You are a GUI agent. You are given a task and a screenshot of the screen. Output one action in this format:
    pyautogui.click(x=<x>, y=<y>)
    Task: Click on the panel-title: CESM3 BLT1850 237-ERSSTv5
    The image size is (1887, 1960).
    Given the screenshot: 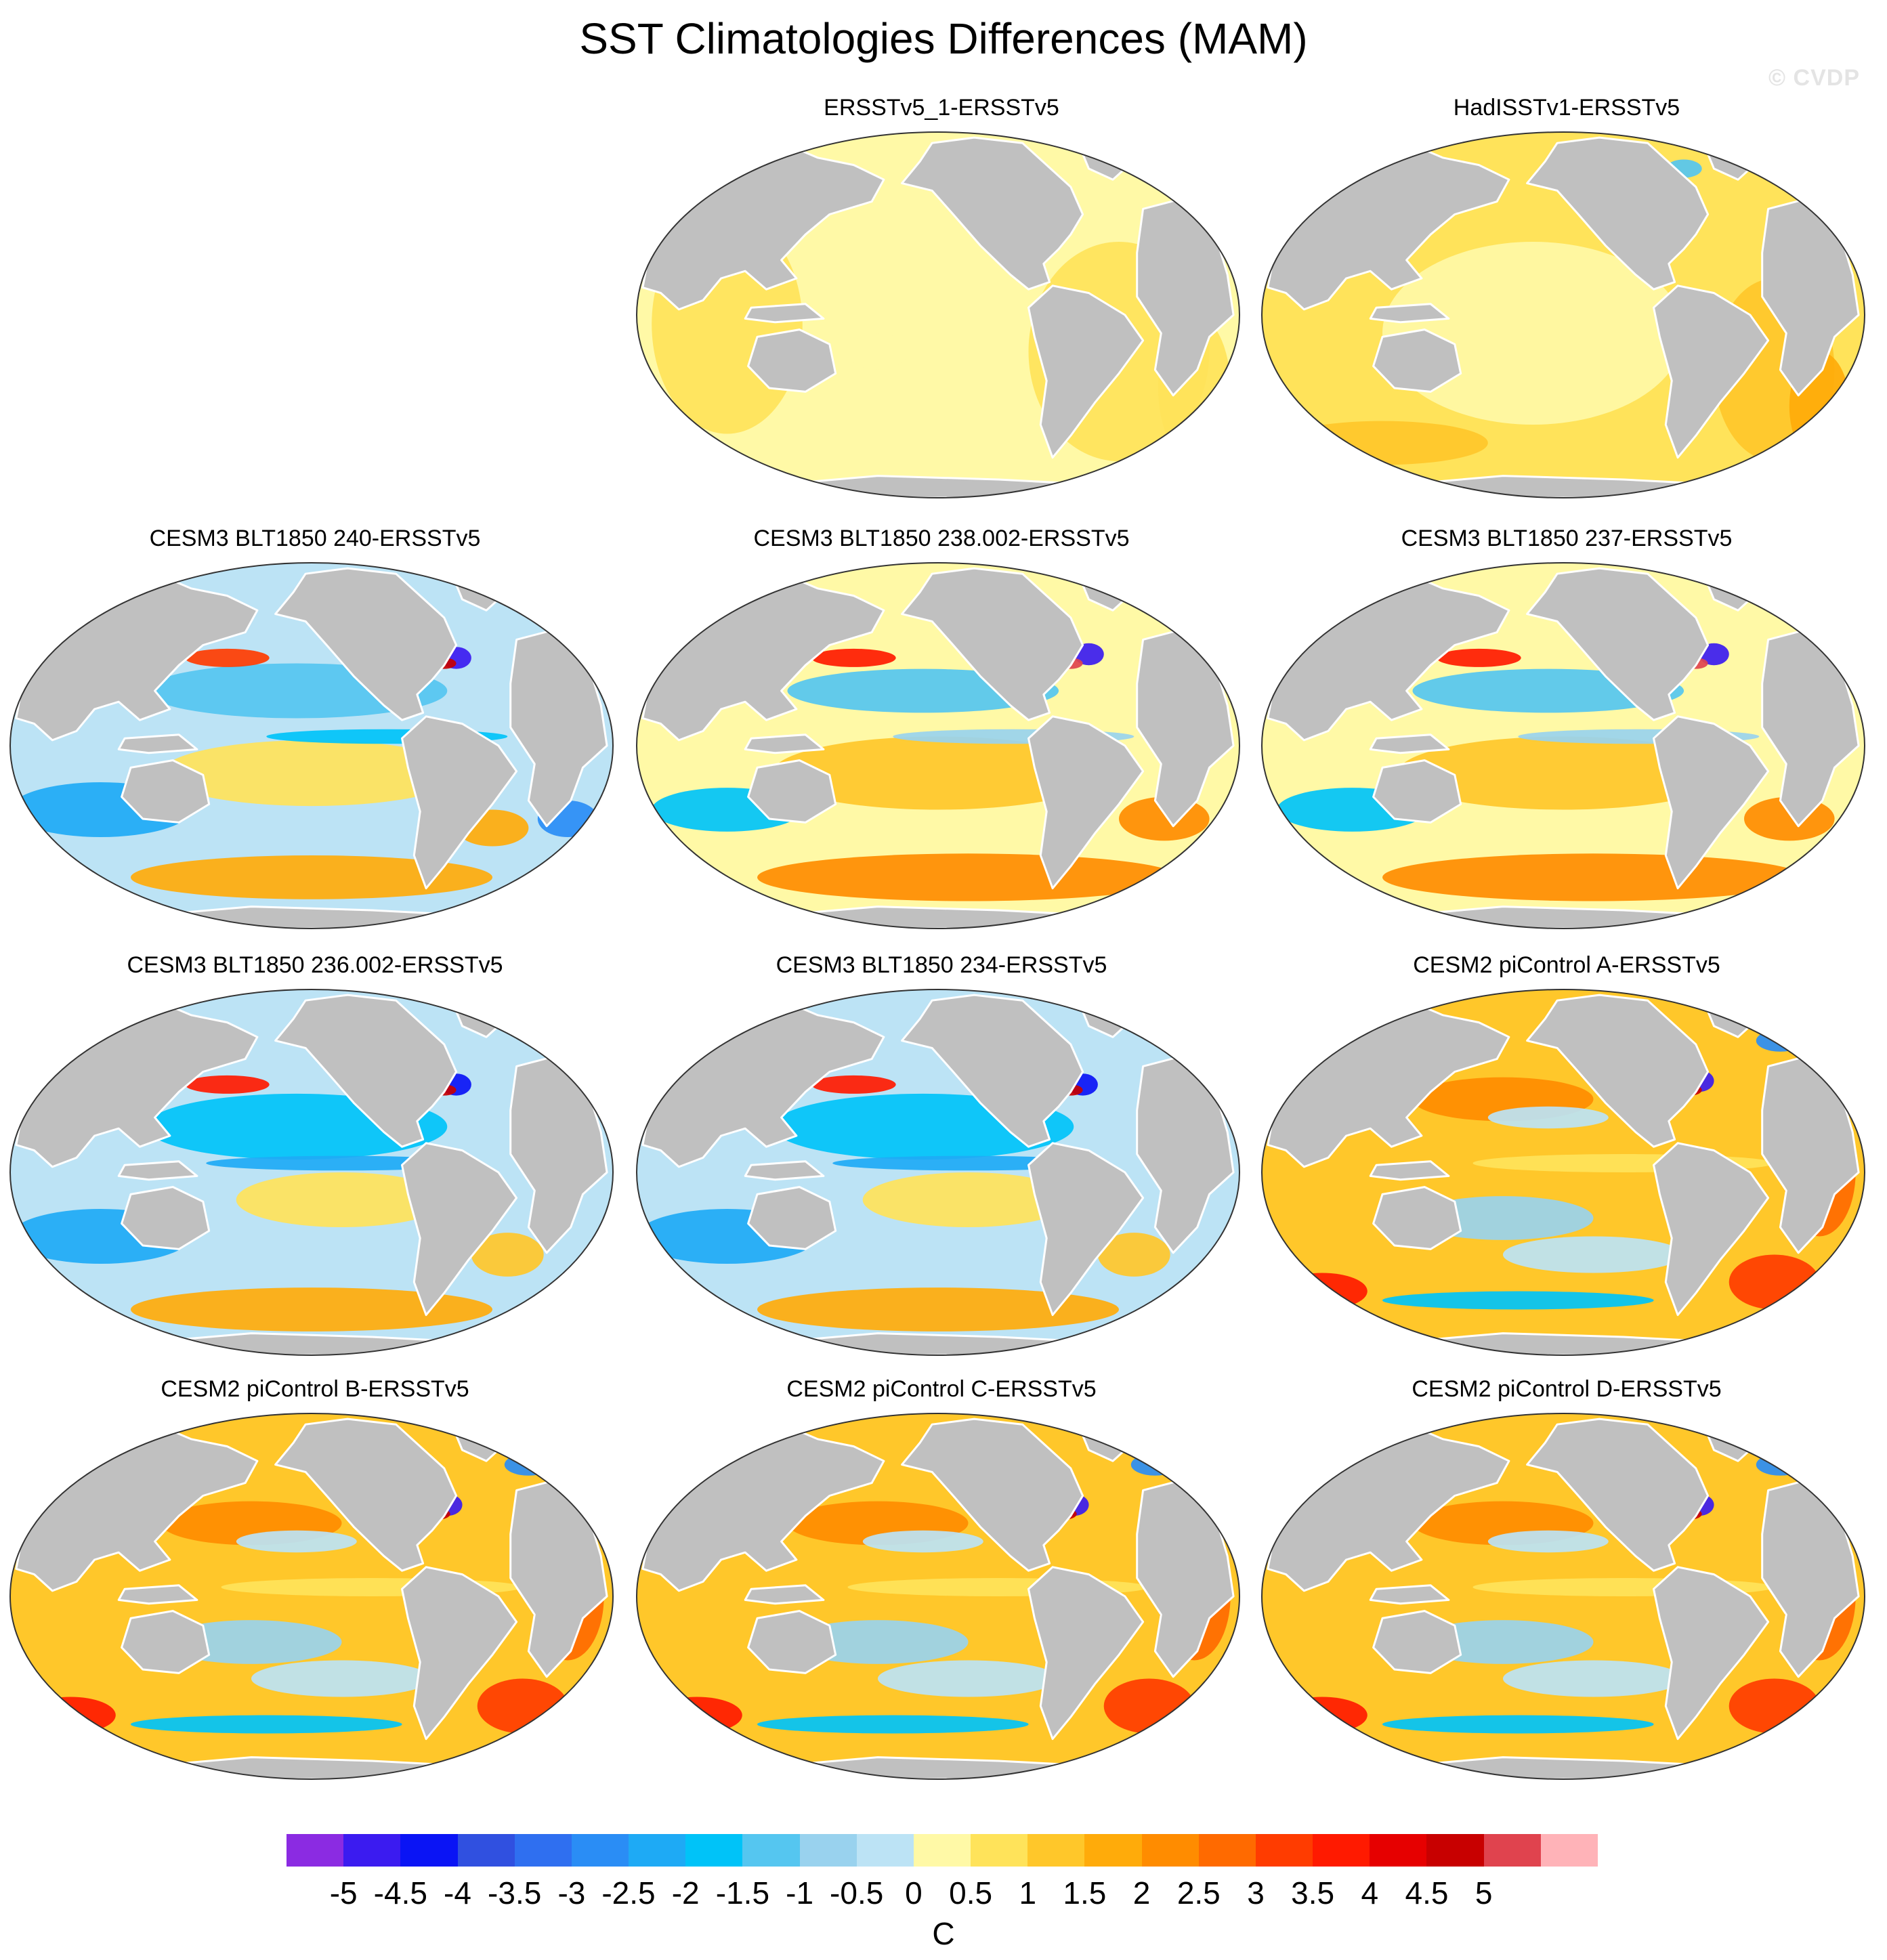 What is the action you would take?
    pyautogui.click(x=1567, y=538)
    